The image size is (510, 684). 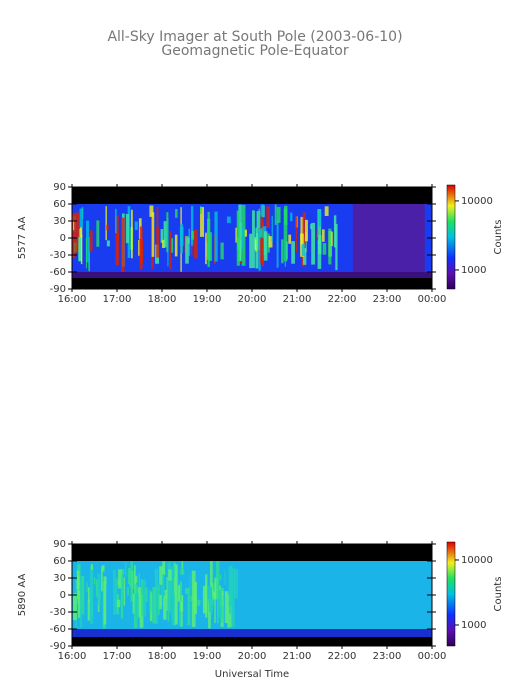 What do you see at coordinates (432, 299) in the screenshot?
I see `x-tick-label: 00:00` at bounding box center [432, 299].